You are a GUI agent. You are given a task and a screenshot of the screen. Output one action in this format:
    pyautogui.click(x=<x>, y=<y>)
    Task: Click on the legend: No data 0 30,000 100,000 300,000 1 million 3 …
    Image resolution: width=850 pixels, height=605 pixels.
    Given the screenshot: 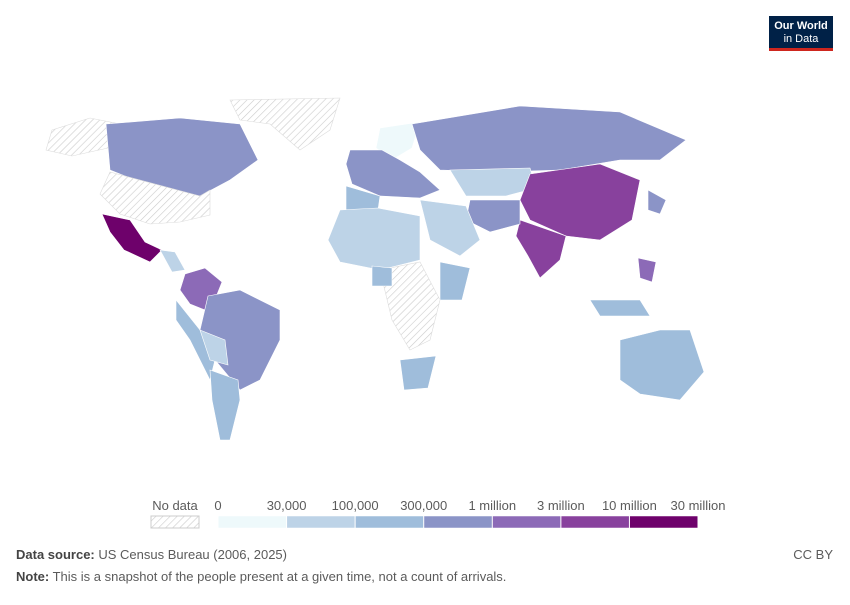 What is the action you would take?
    pyautogui.click(x=438, y=513)
    